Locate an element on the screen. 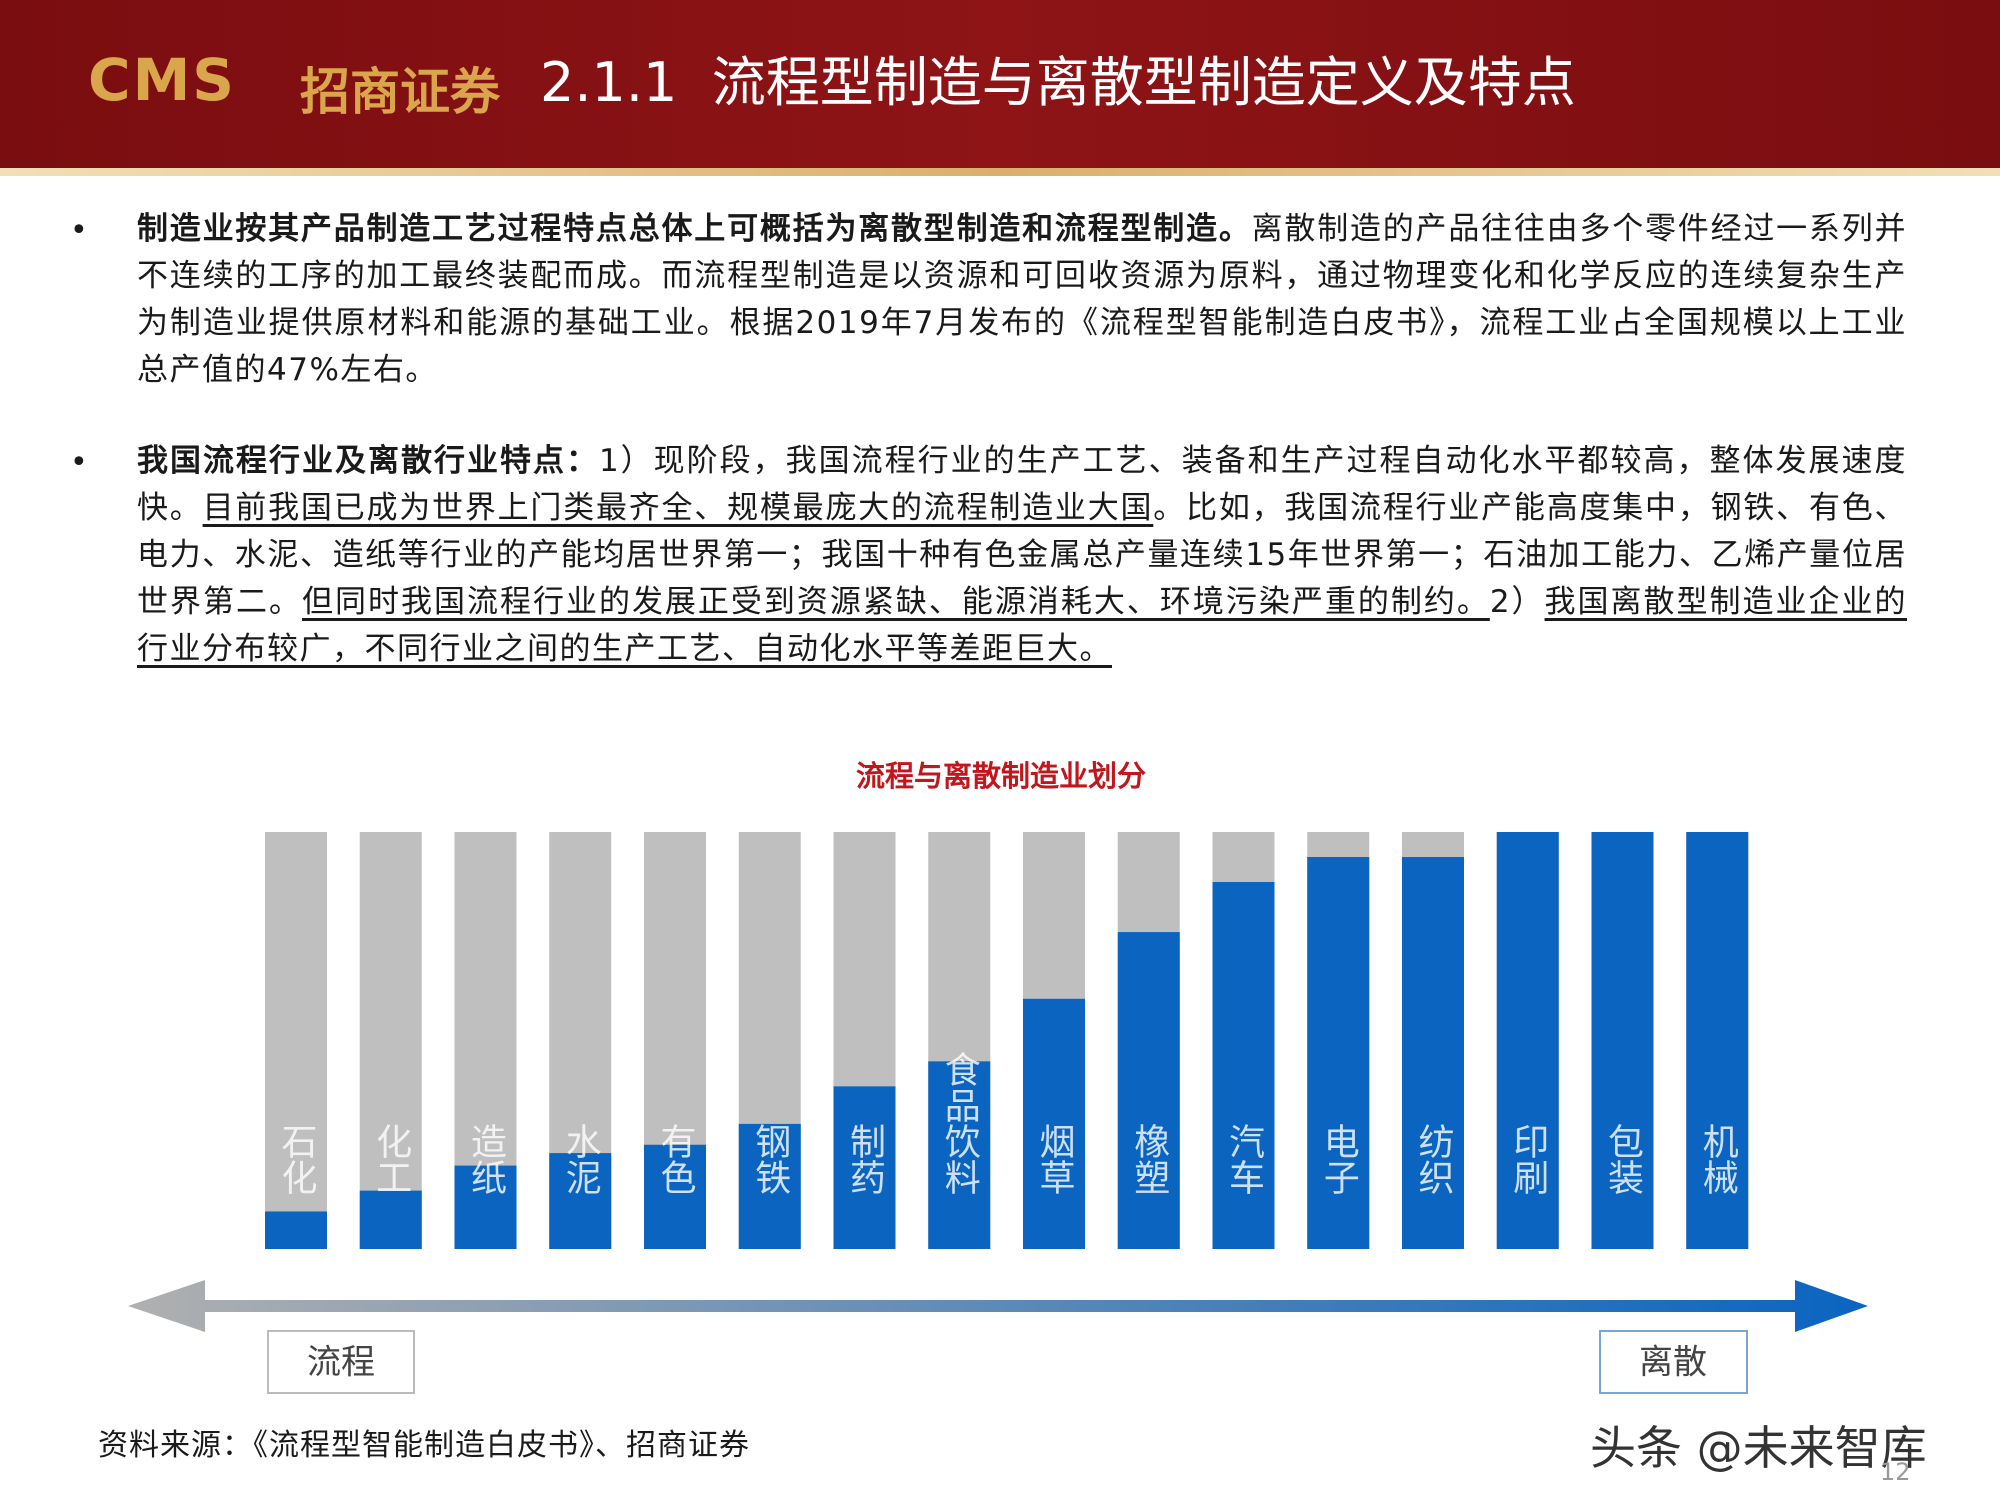 The image size is (2000, 1500). x-tick-label: 水泥 is located at coordinates (580, 1159).